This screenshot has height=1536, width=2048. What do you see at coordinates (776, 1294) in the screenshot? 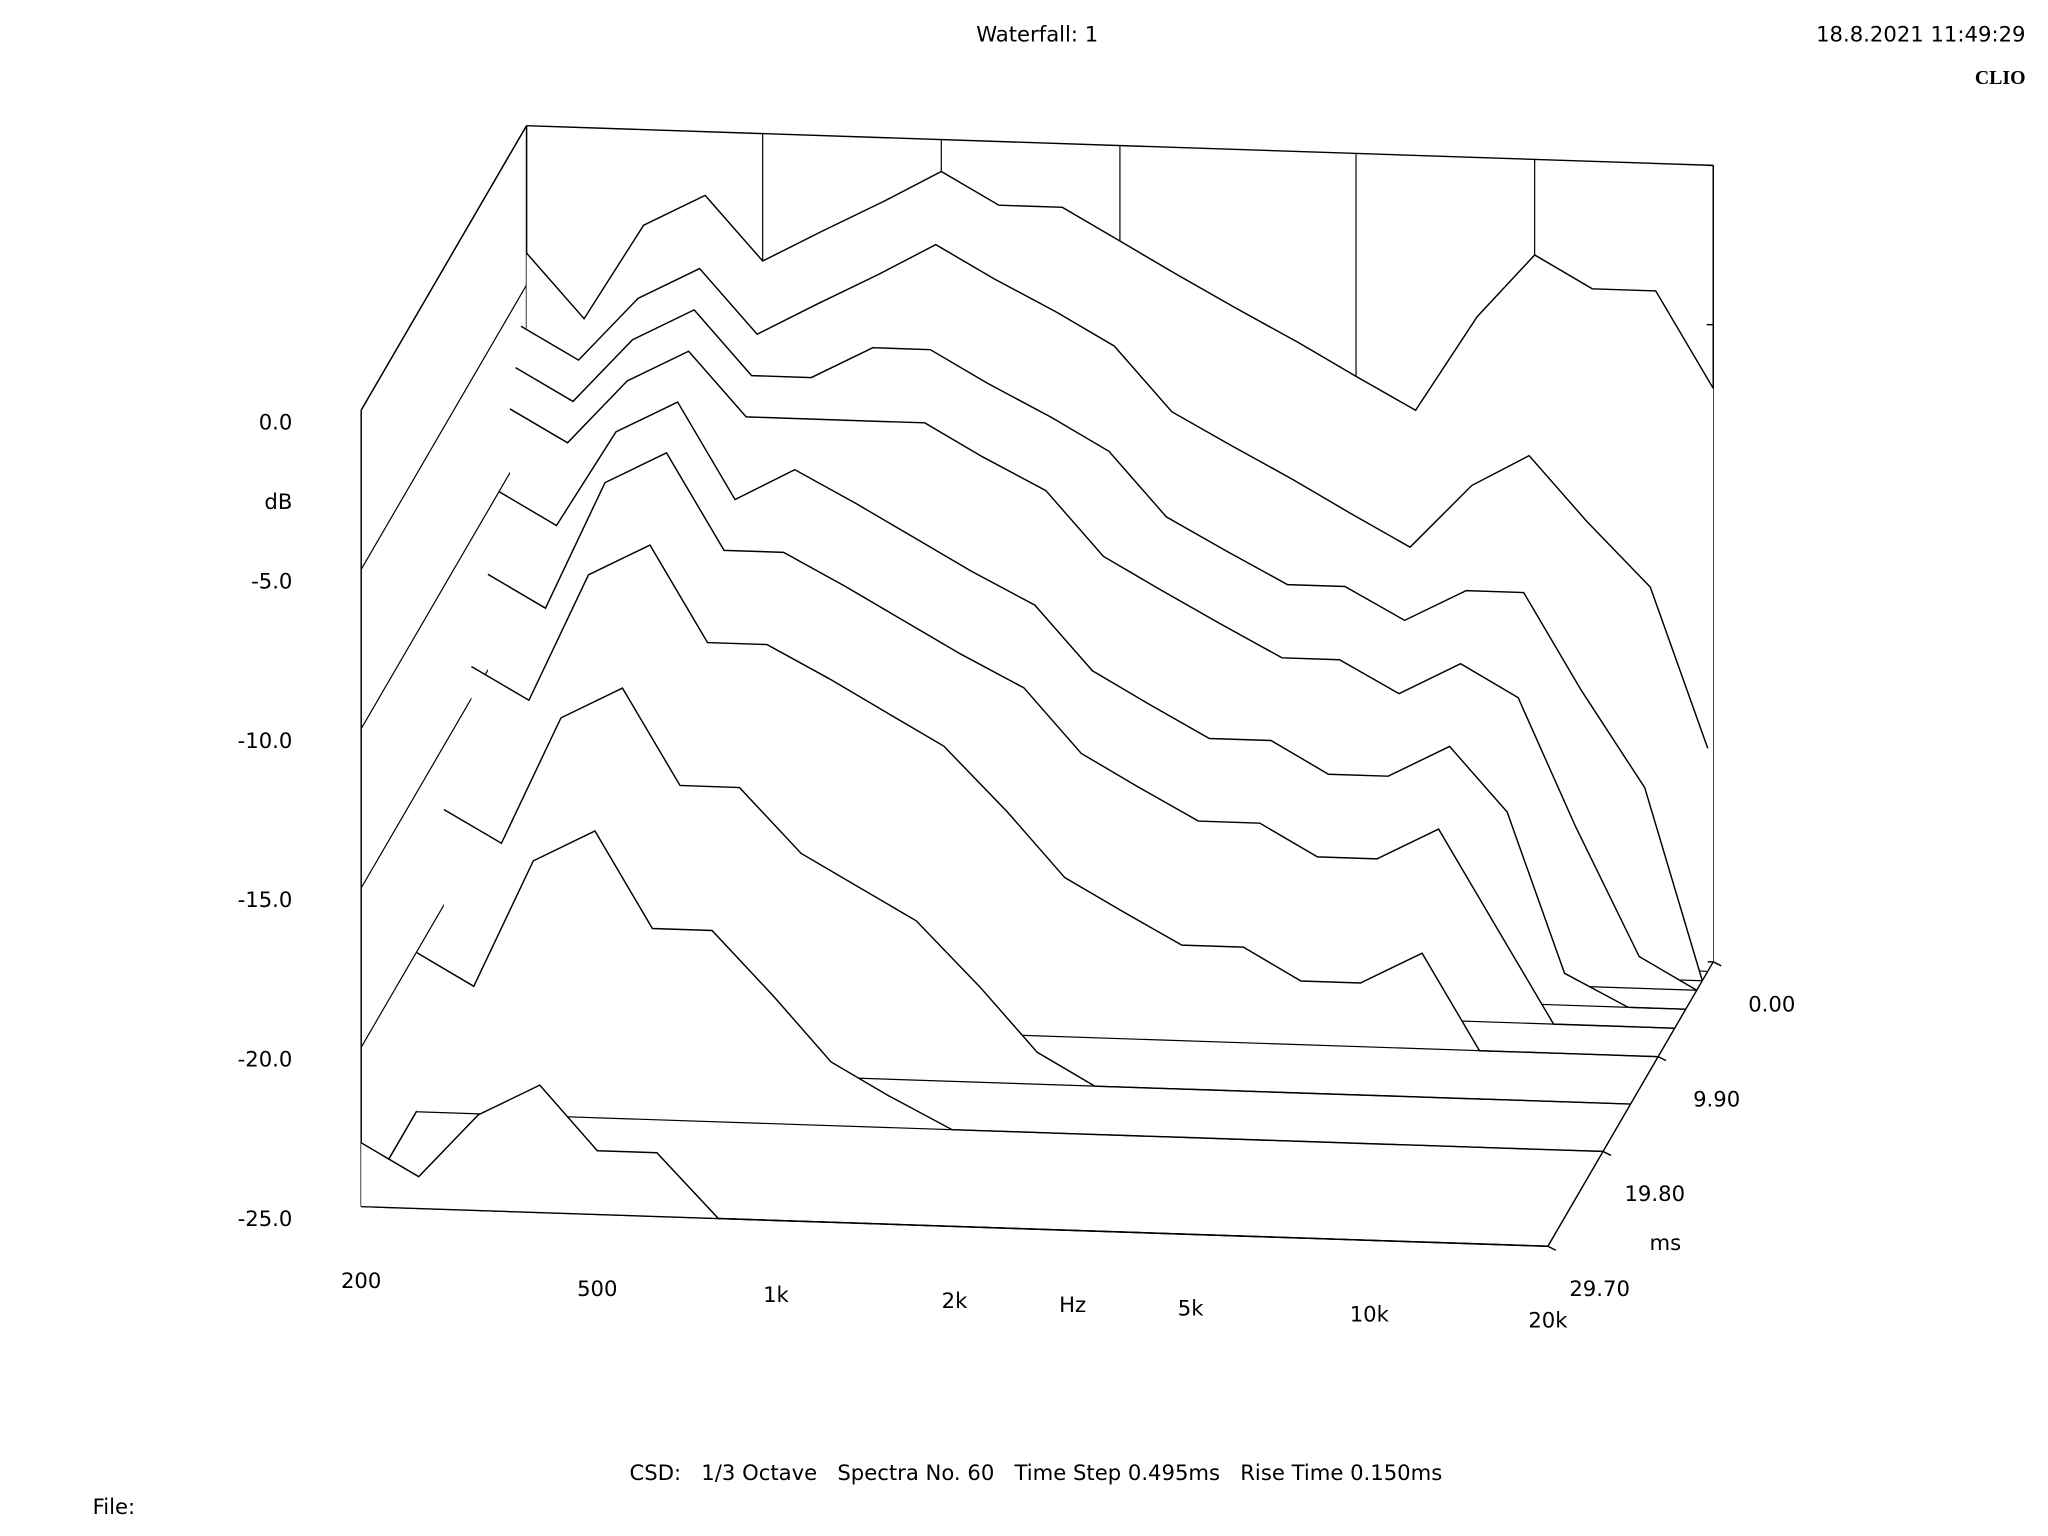
I see `x-tick-label: 1k` at bounding box center [776, 1294].